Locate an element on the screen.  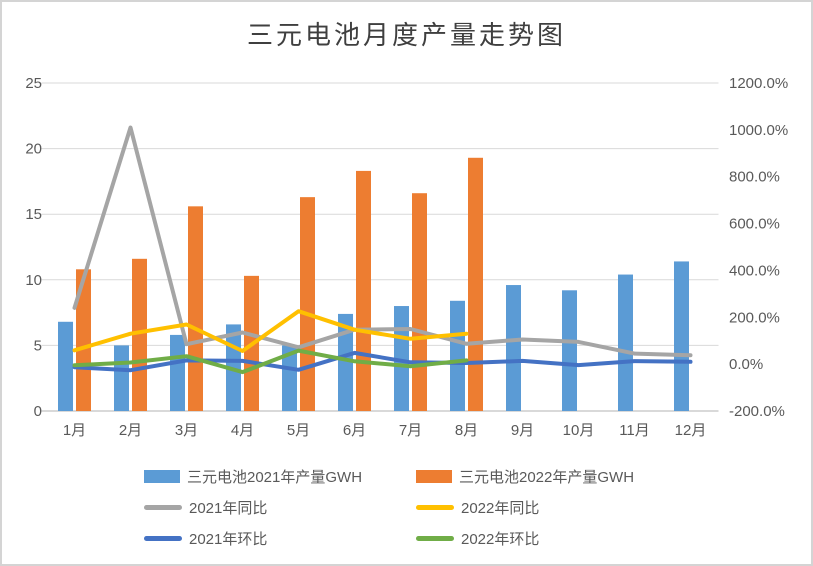
right-axis-tick-label: 800.0% is located at coordinates (754, 177).